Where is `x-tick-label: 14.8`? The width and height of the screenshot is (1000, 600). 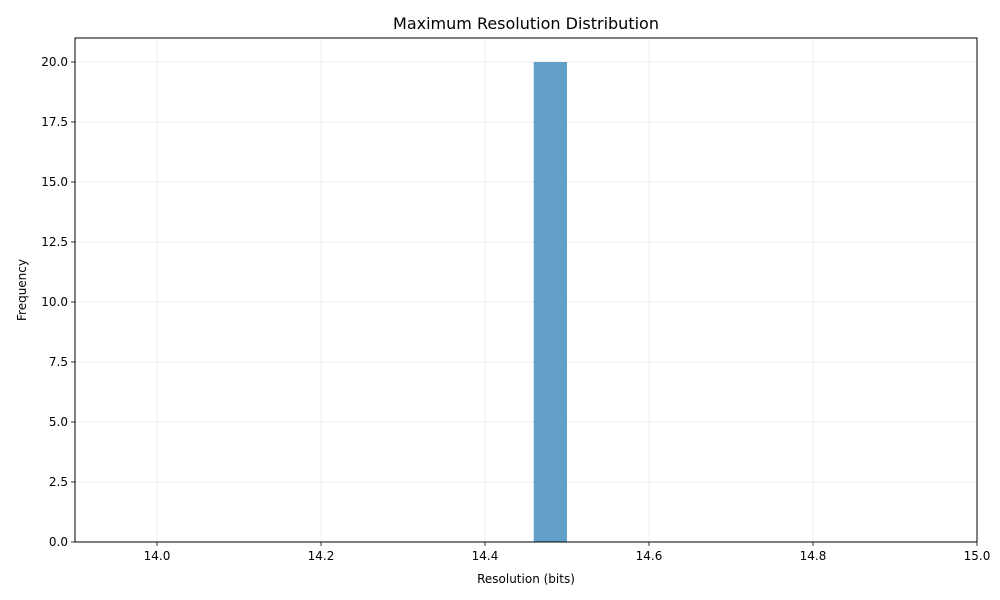 x-tick-label: 14.8 is located at coordinates (813, 556).